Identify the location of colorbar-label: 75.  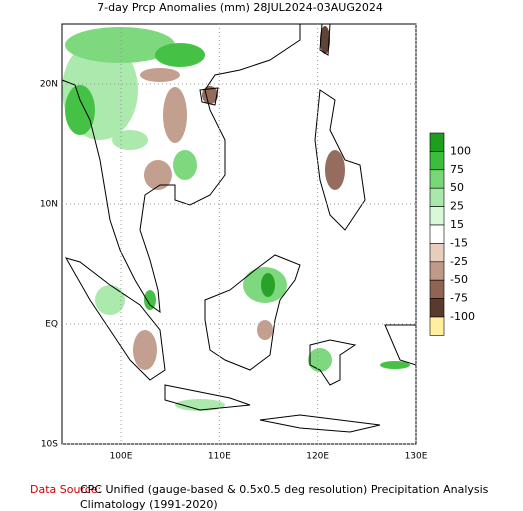
(457, 169).